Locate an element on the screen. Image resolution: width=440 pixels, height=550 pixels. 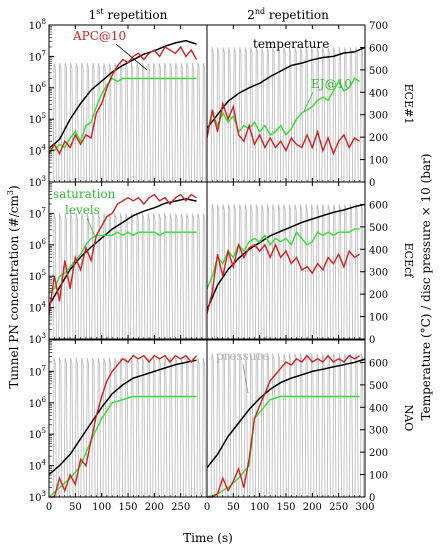
ej10-line-ece1-rep1 is located at coordinates (122, 114).